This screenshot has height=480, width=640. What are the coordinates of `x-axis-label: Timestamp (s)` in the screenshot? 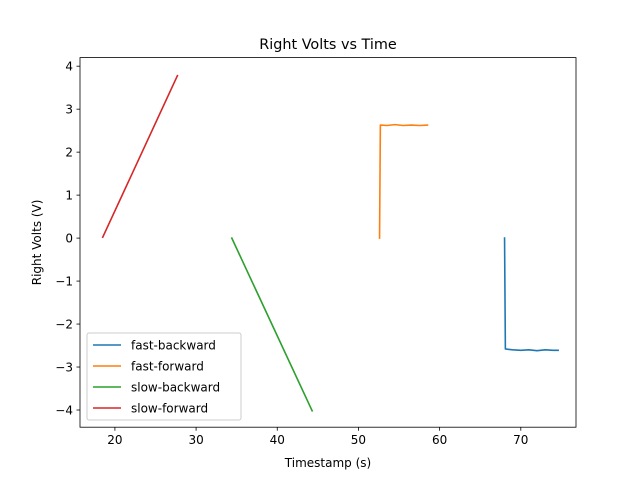 It's located at (327, 463).